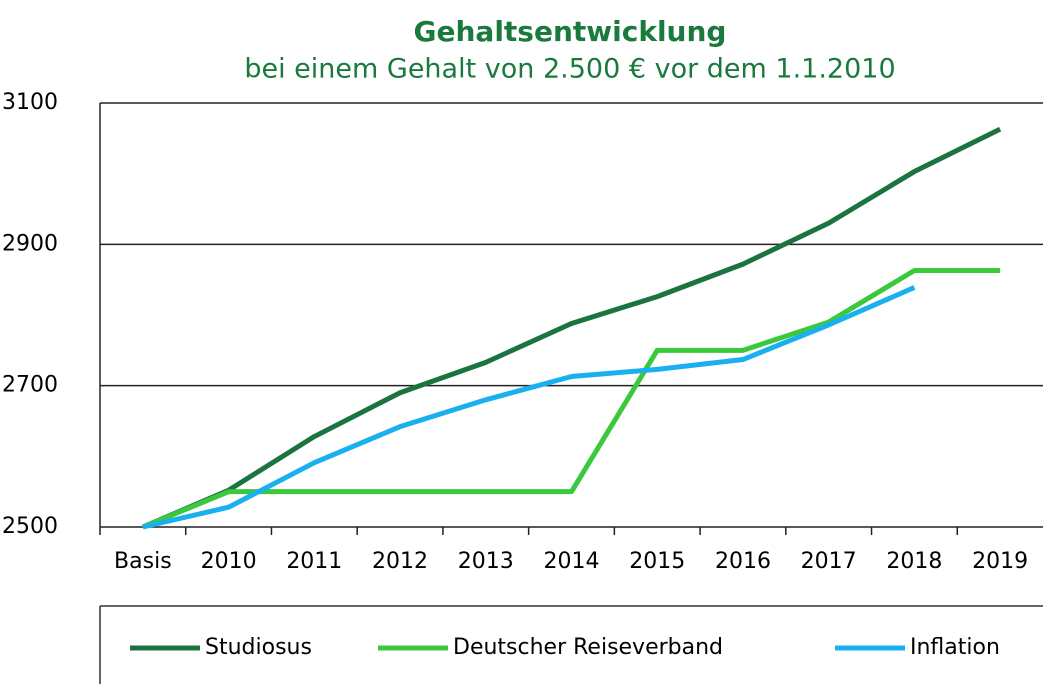 The width and height of the screenshot is (1043, 684). I want to click on x-tick-label: 2011, so click(314, 561).